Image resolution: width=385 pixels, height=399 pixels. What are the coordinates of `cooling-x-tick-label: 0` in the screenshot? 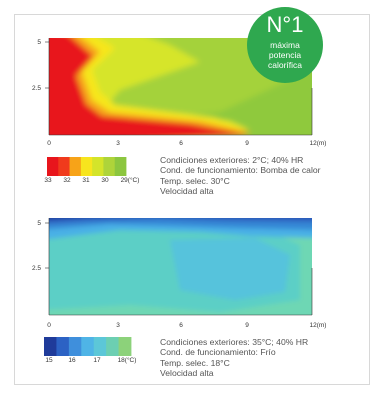 It's located at (49, 325).